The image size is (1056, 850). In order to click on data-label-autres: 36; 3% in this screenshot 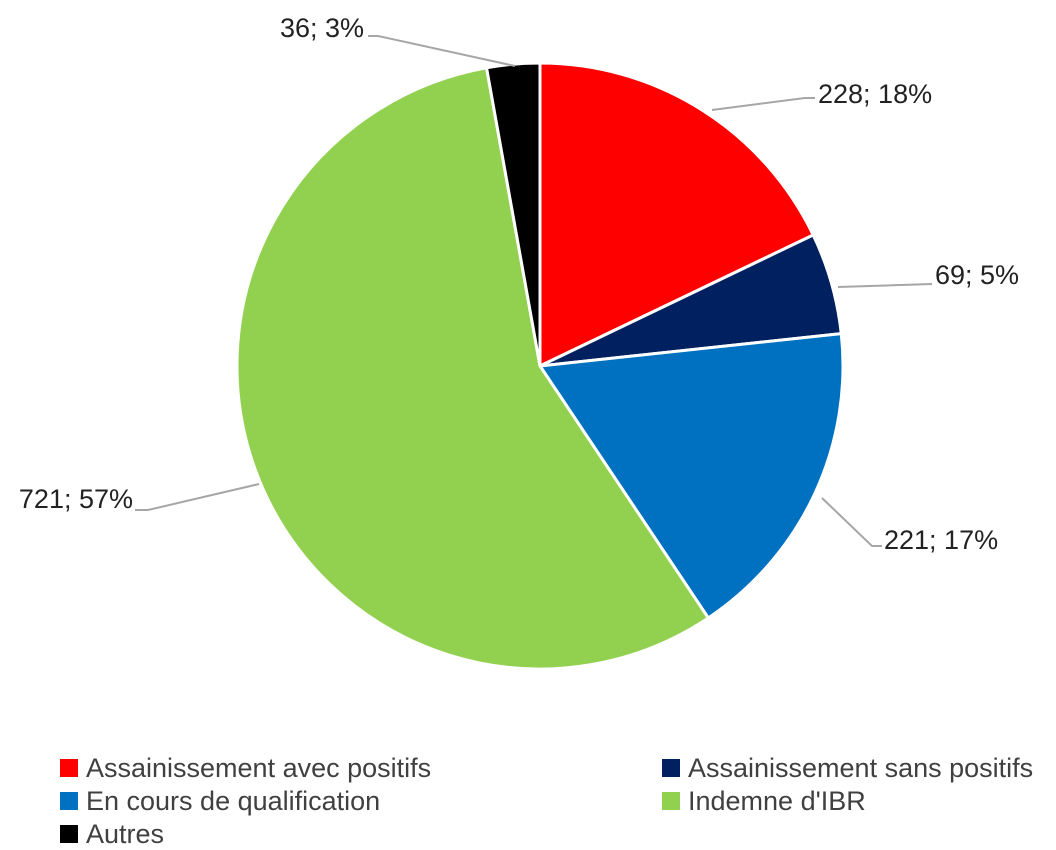, I will do `click(322, 28)`.